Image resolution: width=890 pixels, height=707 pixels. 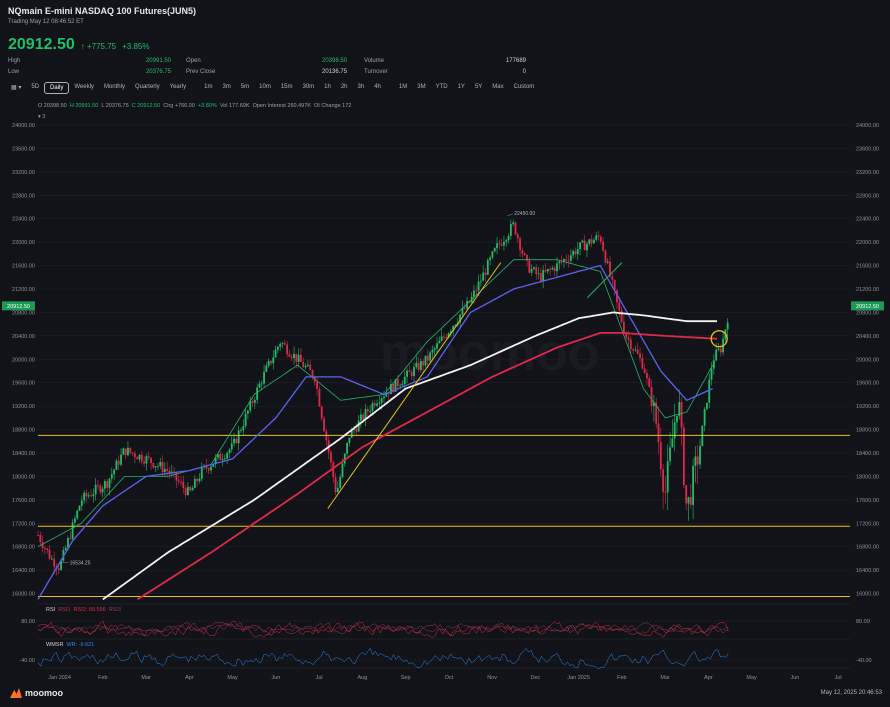 I want to click on tab-quarterly: Quarterly, so click(x=147, y=87).